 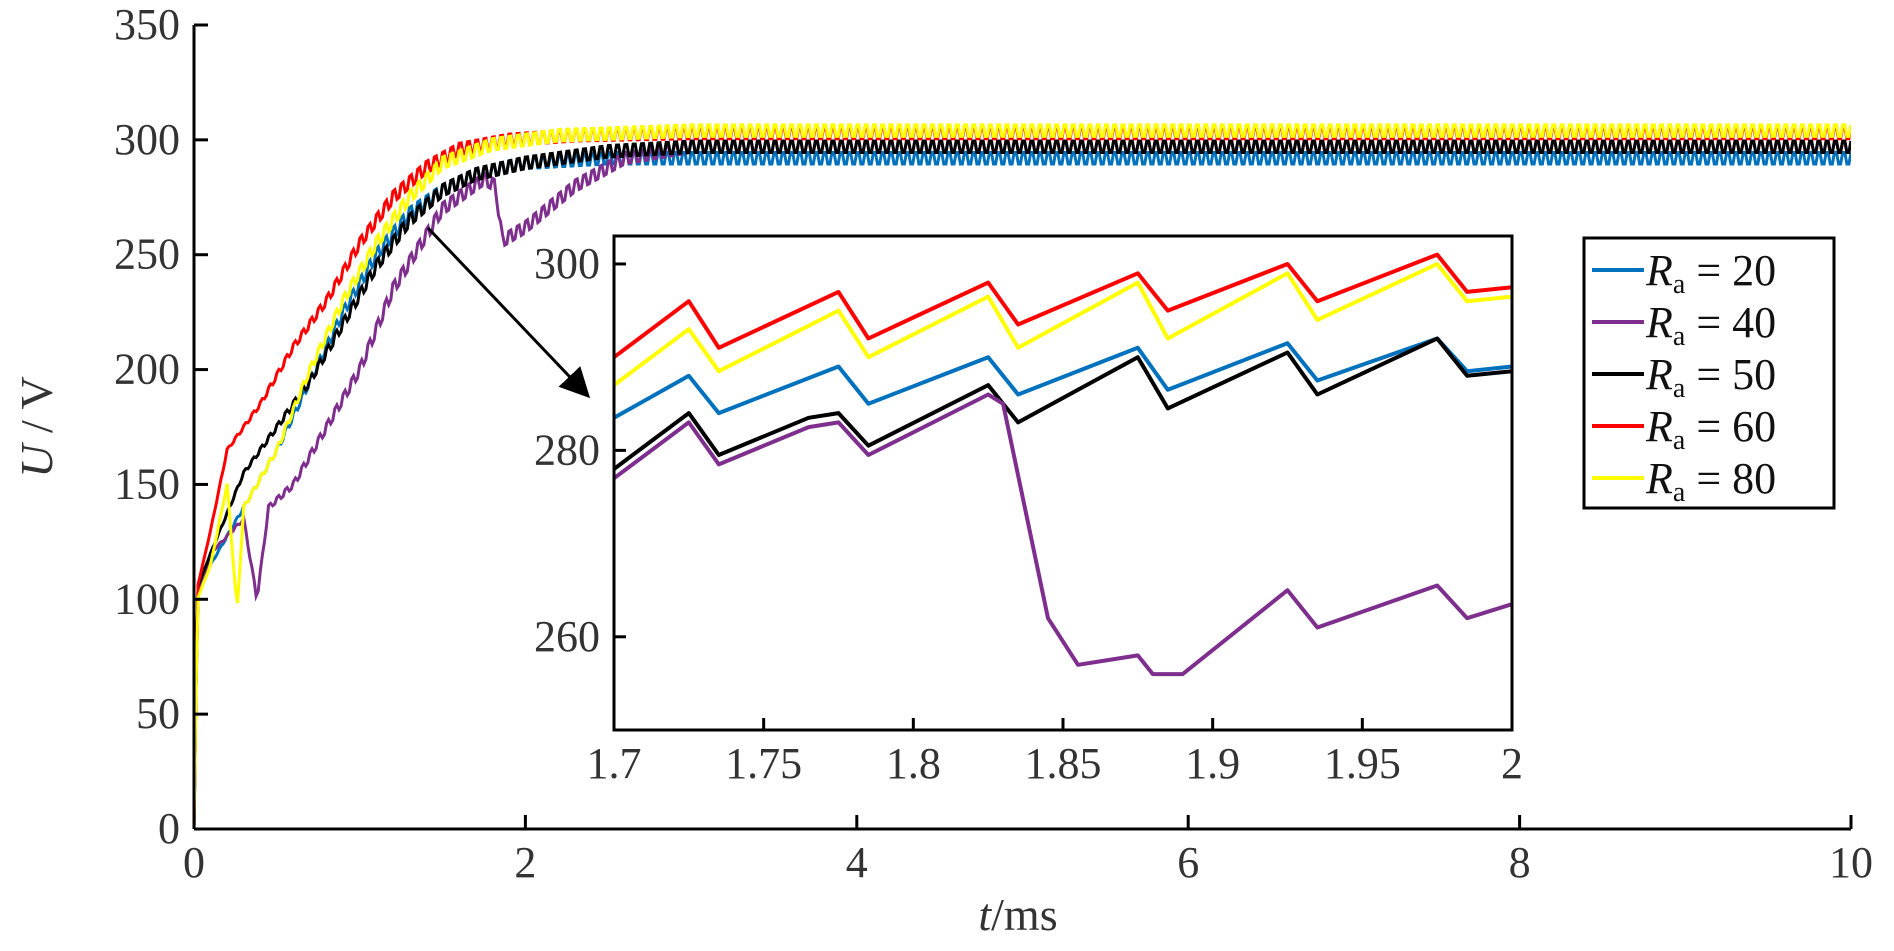 I want to click on y-tick-label: 100, so click(x=147, y=598).